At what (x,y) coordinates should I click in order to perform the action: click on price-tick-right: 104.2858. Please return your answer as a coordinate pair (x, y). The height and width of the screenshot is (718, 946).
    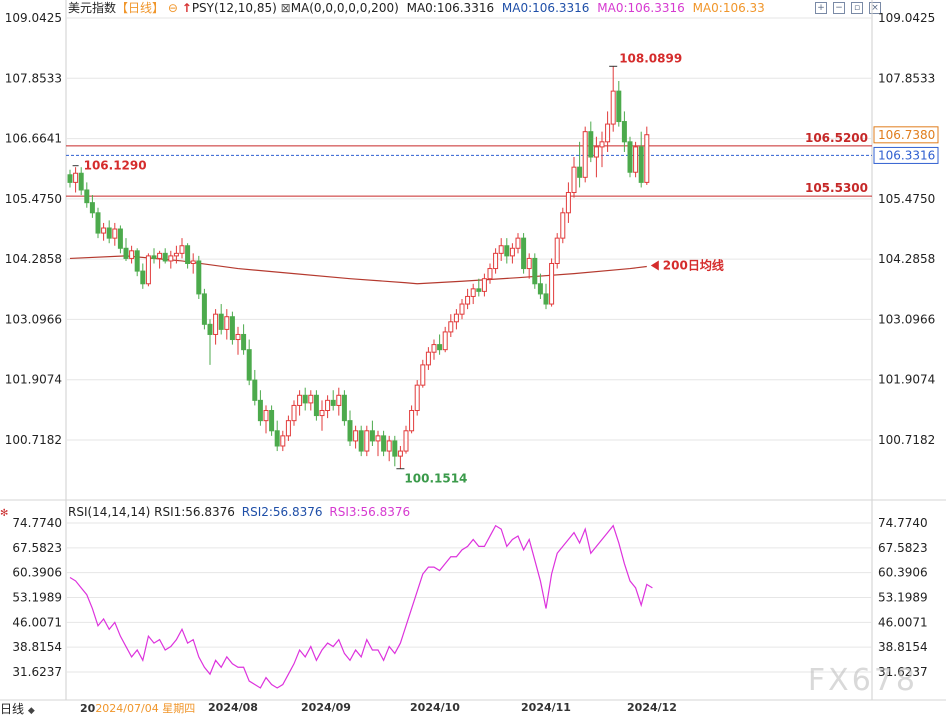
    Looking at the image, I should click on (906, 259).